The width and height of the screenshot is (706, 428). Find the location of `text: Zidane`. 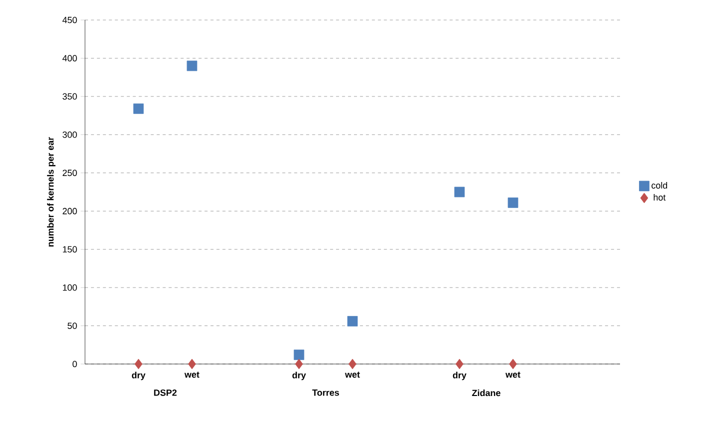

text: Zidane is located at coordinates (486, 393).